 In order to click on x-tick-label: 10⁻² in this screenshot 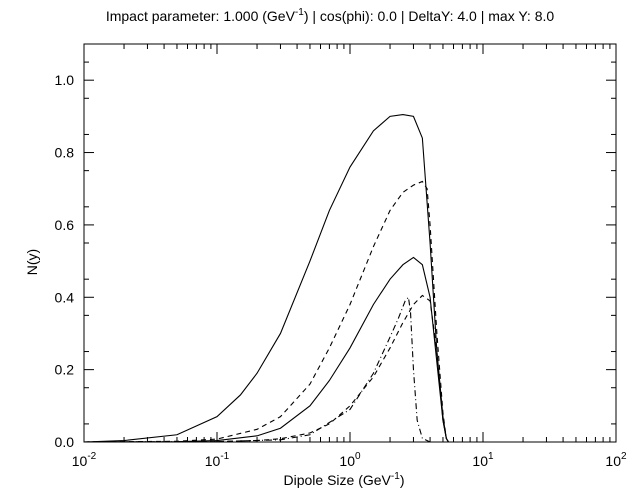, I will do `click(84, 460)`.